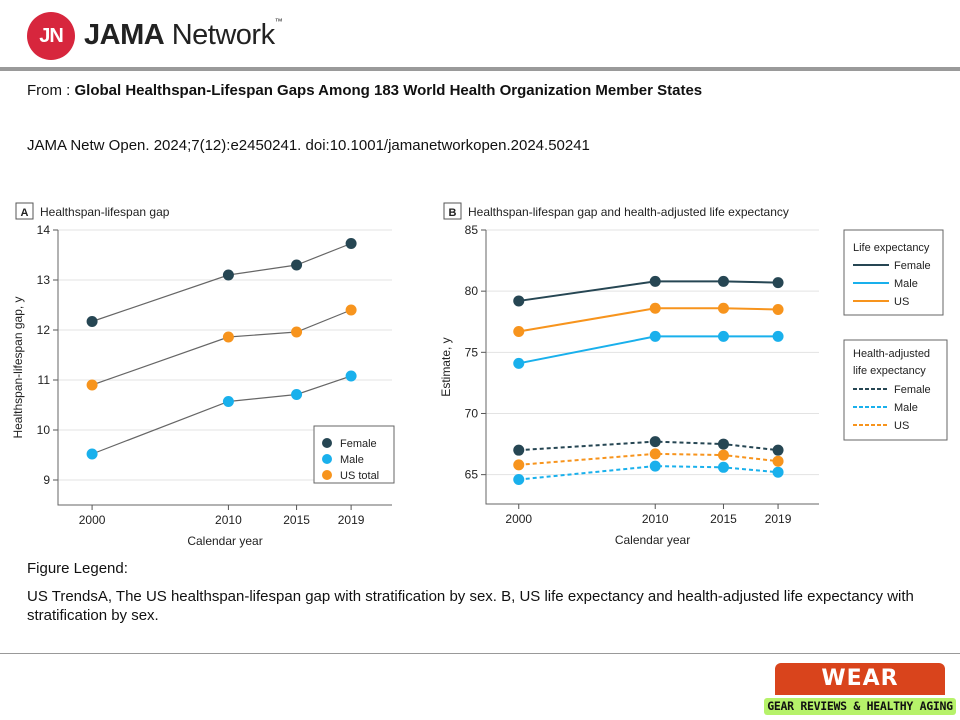 The height and width of the screenshot is (720, 960). Describe the element at coordinates (51, 36) in the screenshot. I see `jama-logo-mark: JN` at that location.